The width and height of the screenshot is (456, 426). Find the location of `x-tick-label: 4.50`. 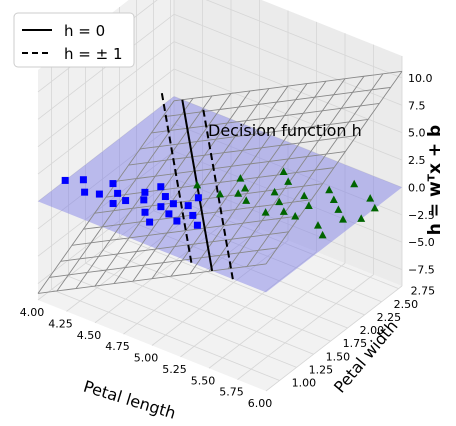

x-tick-label: 4.50 is located at coordinates (89, 335).